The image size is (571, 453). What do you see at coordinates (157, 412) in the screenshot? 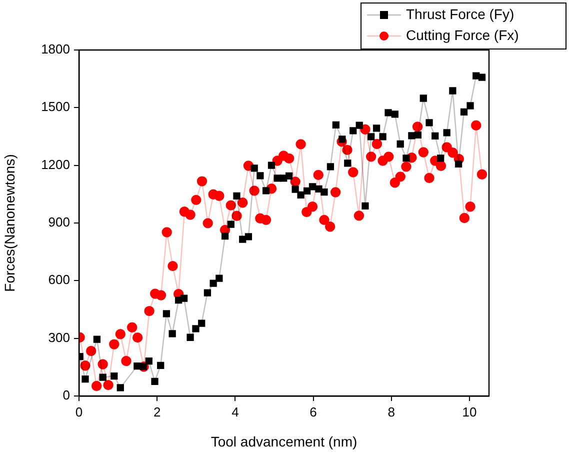
I see `x-tick-label: 2` at bounding box center [157, 412].